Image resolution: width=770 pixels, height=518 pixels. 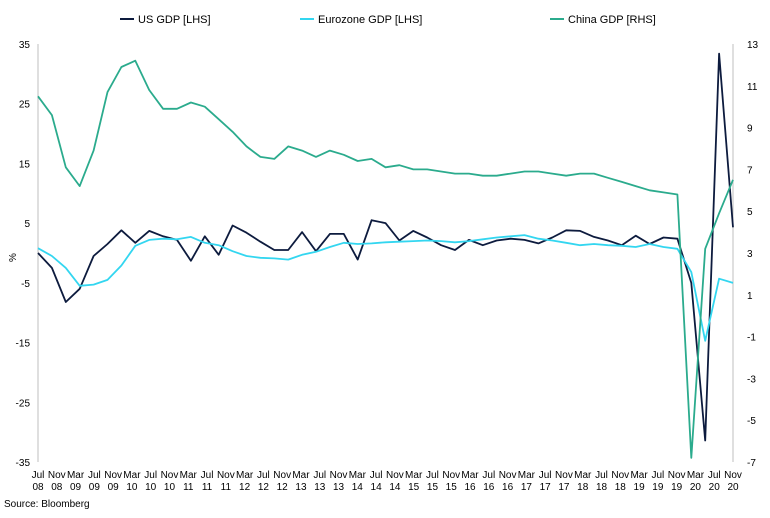 What do you see at coordinates (753, 45) in the screenshot?
I see `right-tick-label: 13` at bounding box center [753, 45].